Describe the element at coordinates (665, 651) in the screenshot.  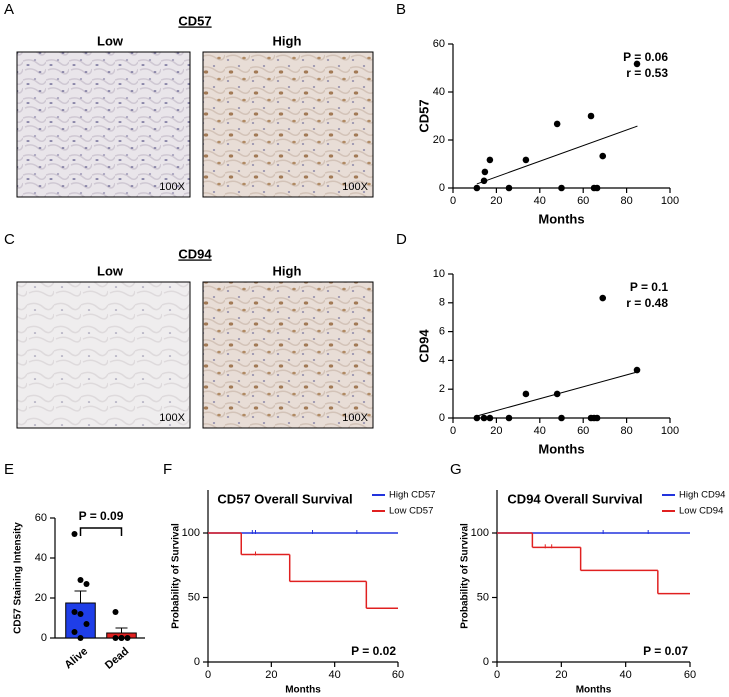
I see `annotation: P = 0.07` at that location.